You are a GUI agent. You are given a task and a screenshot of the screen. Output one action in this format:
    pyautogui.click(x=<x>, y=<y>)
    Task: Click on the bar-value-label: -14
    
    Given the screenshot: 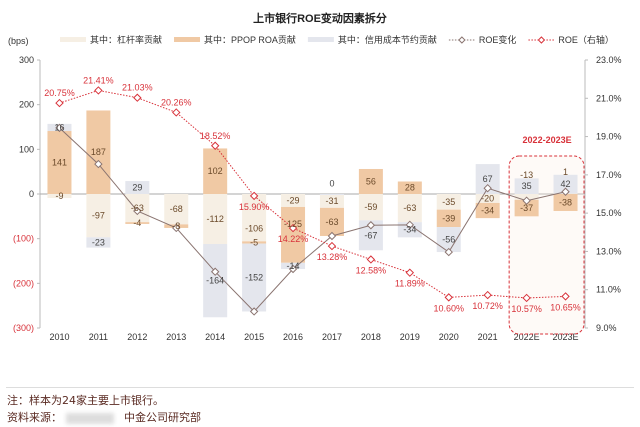 What is the action you would take?
    pyautogui.click(x=293, y=266)
    